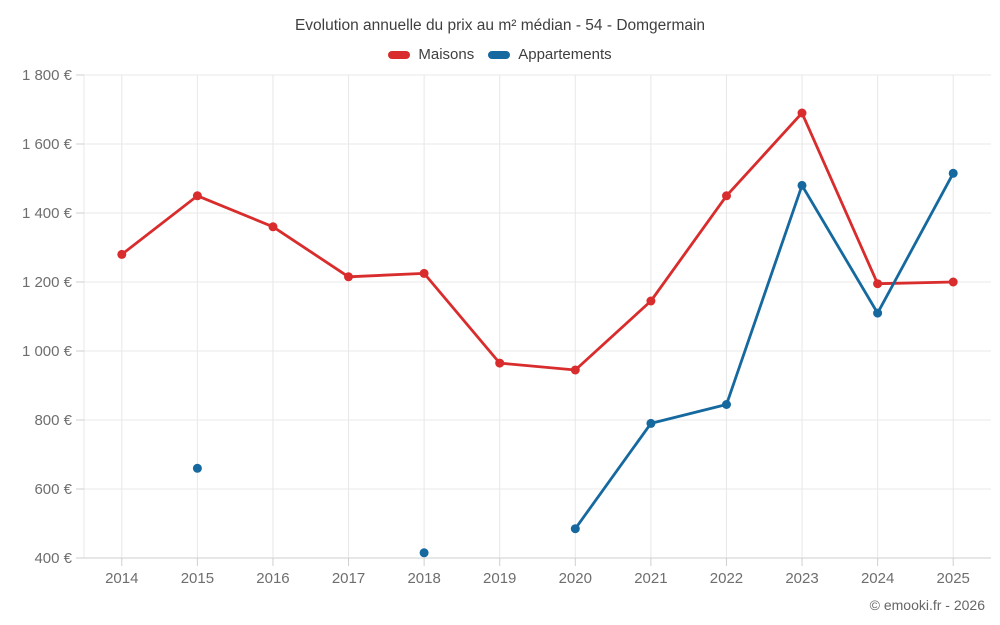 The image size is (1000, 625). Describe the element at coordinates (650, 578) in the screenshot. I see `x-axis-label: 2021` at that location.